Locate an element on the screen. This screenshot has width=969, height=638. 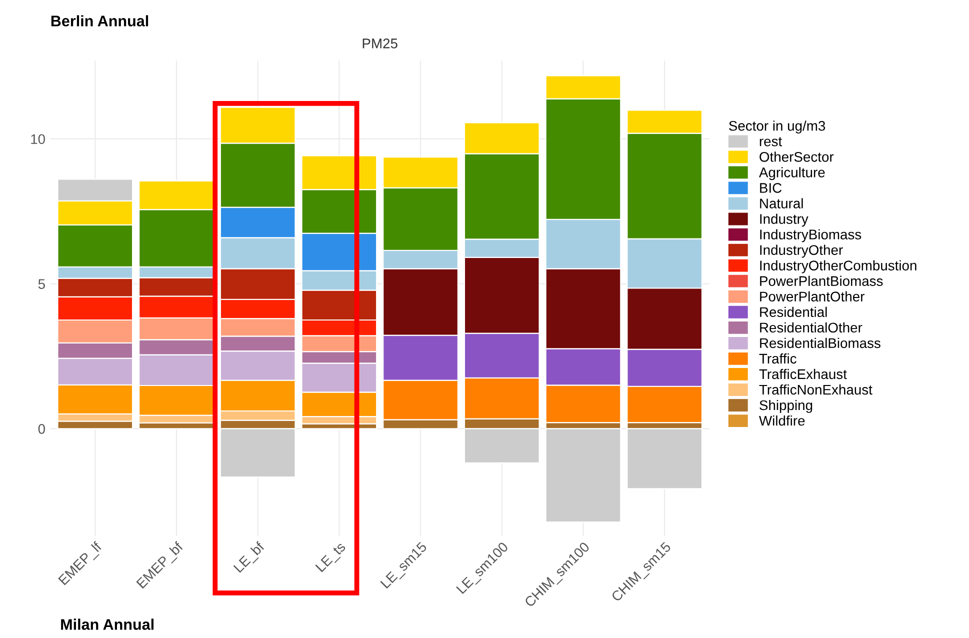
legend-label: BIC is located at coordinates (771, 188).